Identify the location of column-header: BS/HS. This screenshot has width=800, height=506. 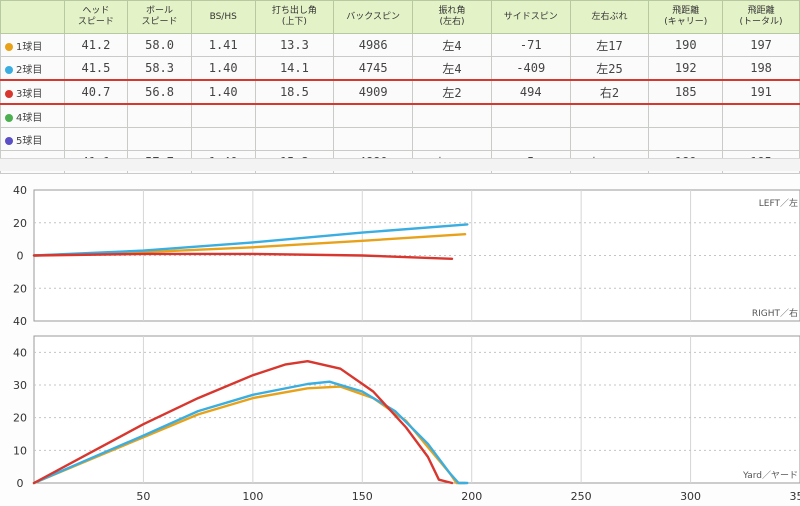
(223, 17).